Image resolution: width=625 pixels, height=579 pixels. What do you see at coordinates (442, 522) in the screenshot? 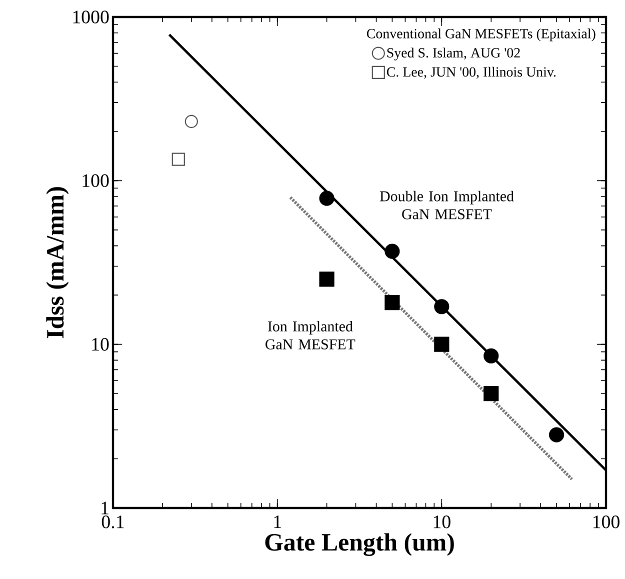
I see `x-tick-label: 10` at bounding box center [442, 522].